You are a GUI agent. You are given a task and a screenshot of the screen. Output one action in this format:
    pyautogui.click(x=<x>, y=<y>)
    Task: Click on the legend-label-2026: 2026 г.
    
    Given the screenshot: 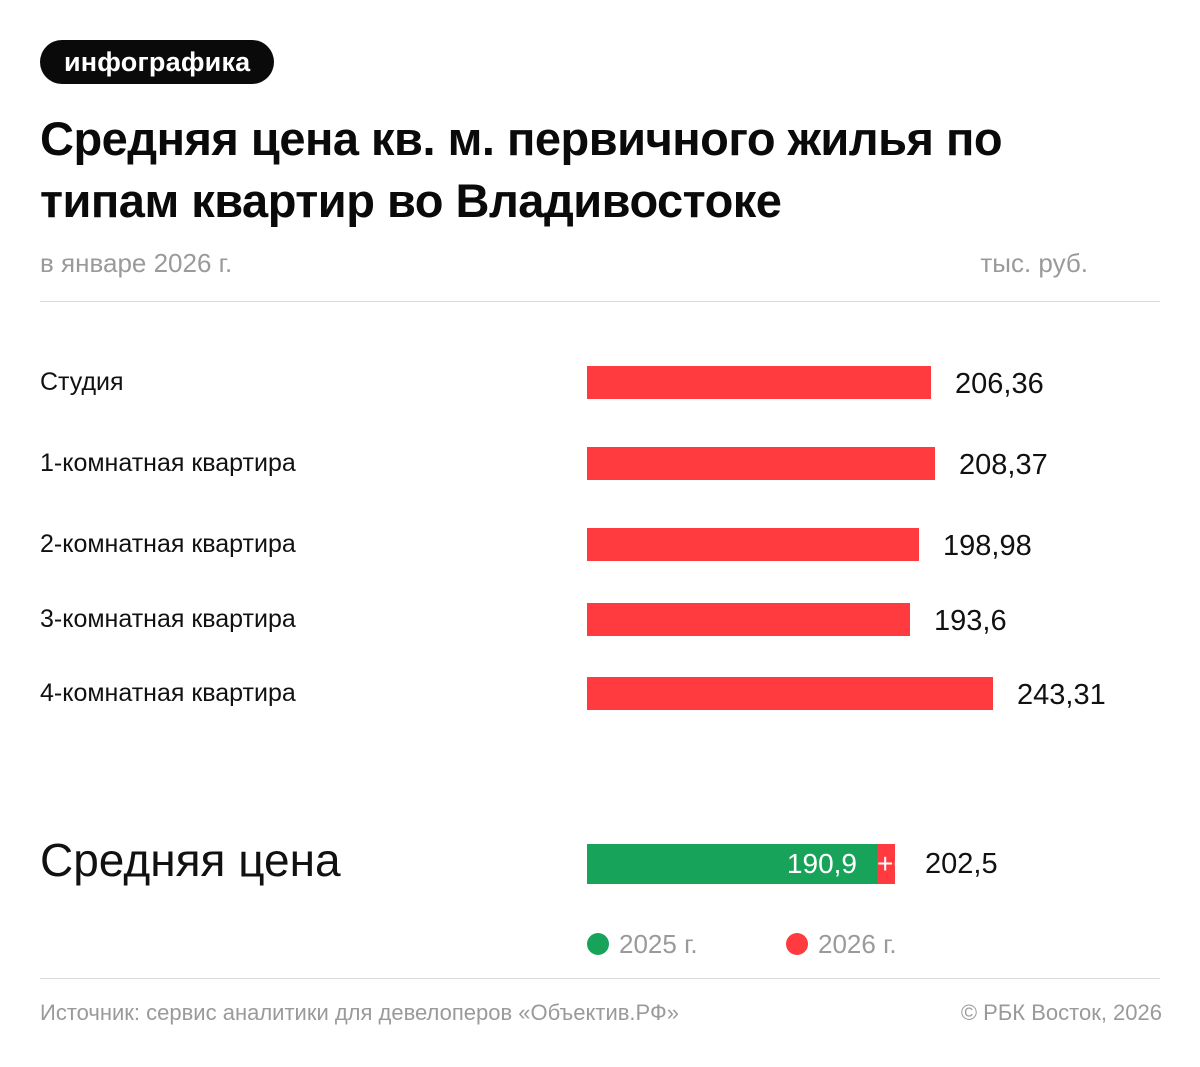 What is the action you would take?
    pyautogui.click(x=857, y=944)
    